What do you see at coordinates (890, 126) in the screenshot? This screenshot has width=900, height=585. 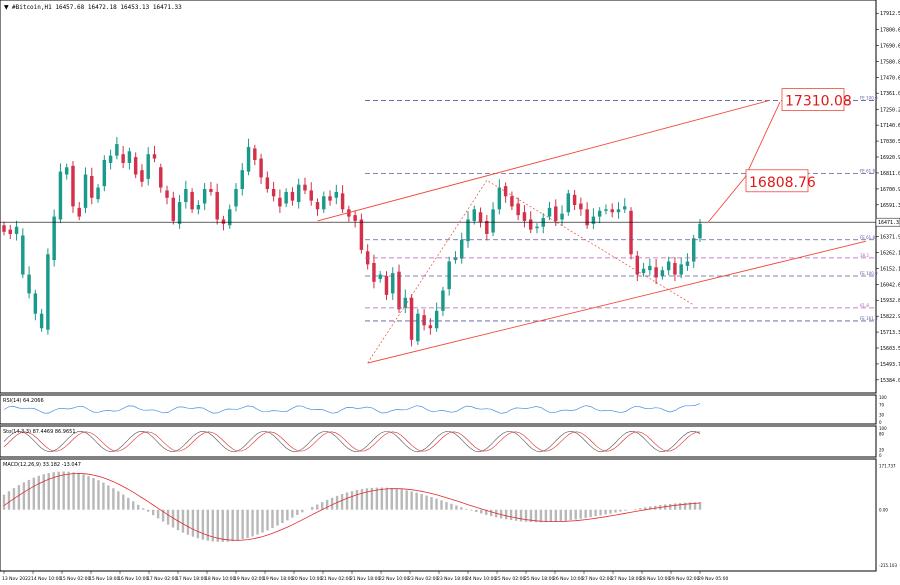 I see `price-tick-label: 17140.60` at bounding box center [890, 126].